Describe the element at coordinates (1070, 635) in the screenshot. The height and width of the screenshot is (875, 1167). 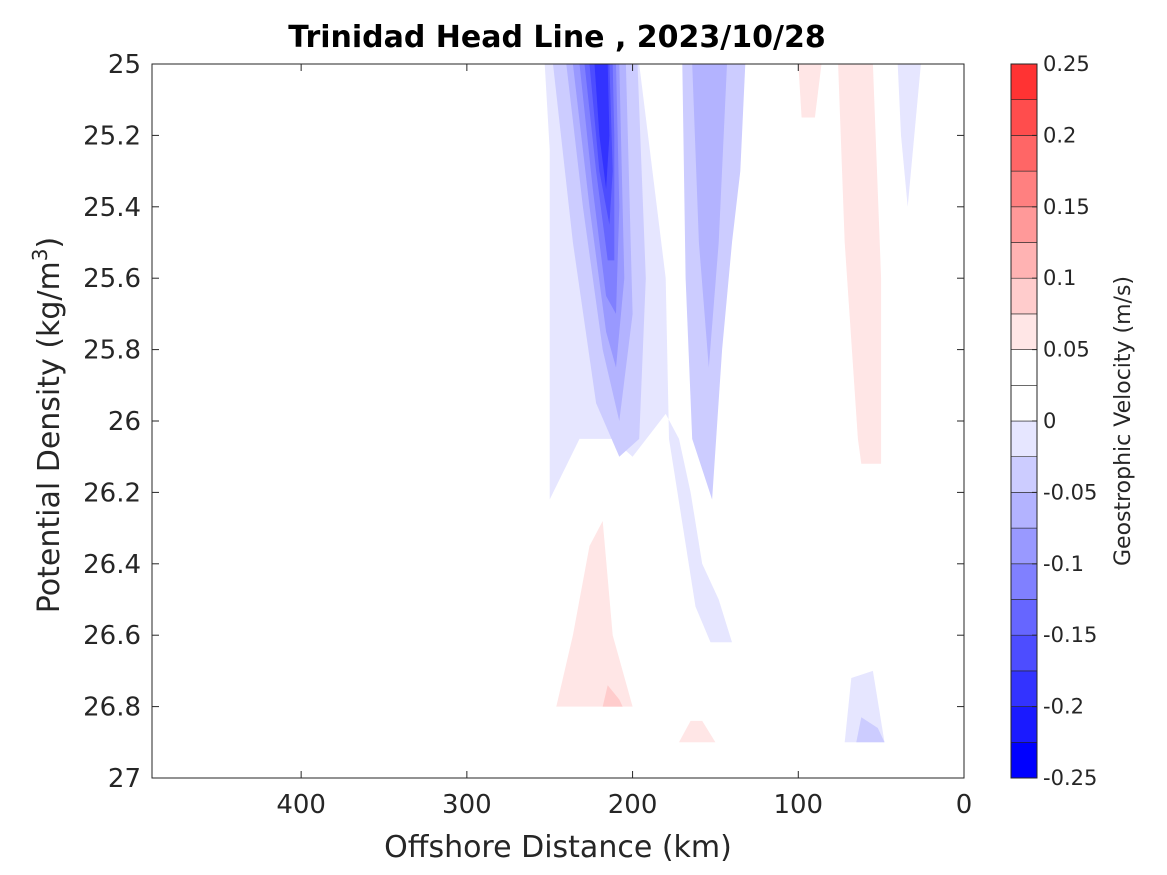
I see `colorbar-tick-label: -0.15` at that location.